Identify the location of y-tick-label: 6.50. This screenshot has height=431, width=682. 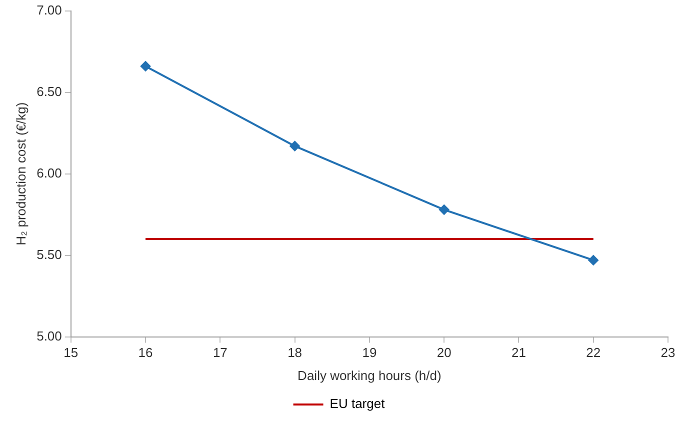
(49, 91).